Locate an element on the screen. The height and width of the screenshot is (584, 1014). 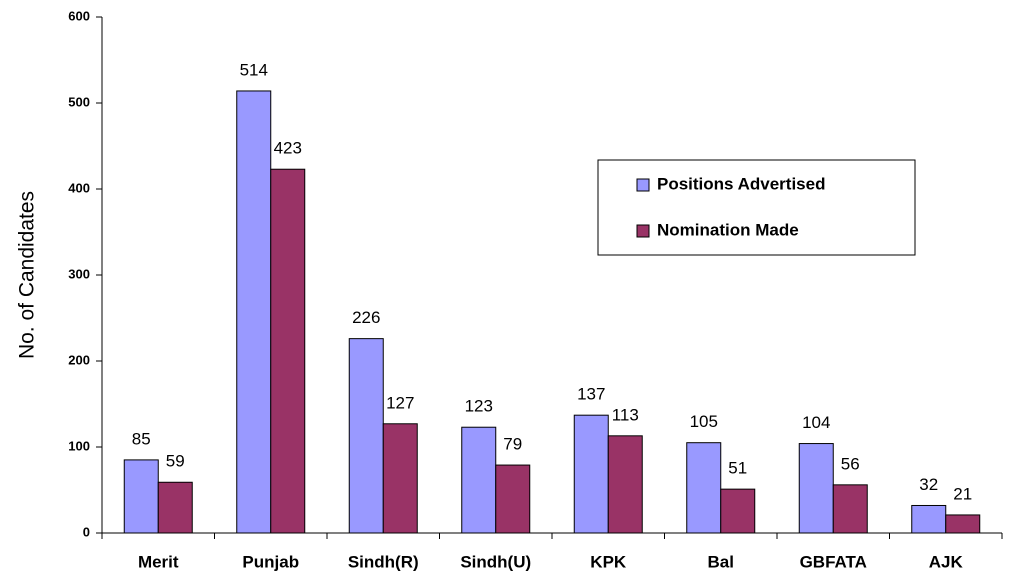
y-axis-label: No. of Candidates is located at coordinates (27, 275).